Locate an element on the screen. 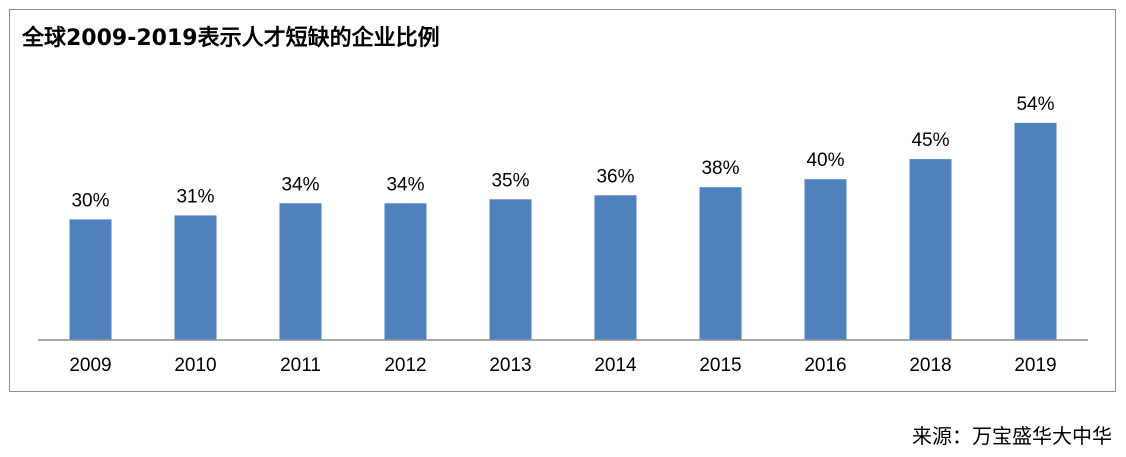 The width and height of the screenshot is (1126, 457). bar-2012 is located at coordinates (405, 271).